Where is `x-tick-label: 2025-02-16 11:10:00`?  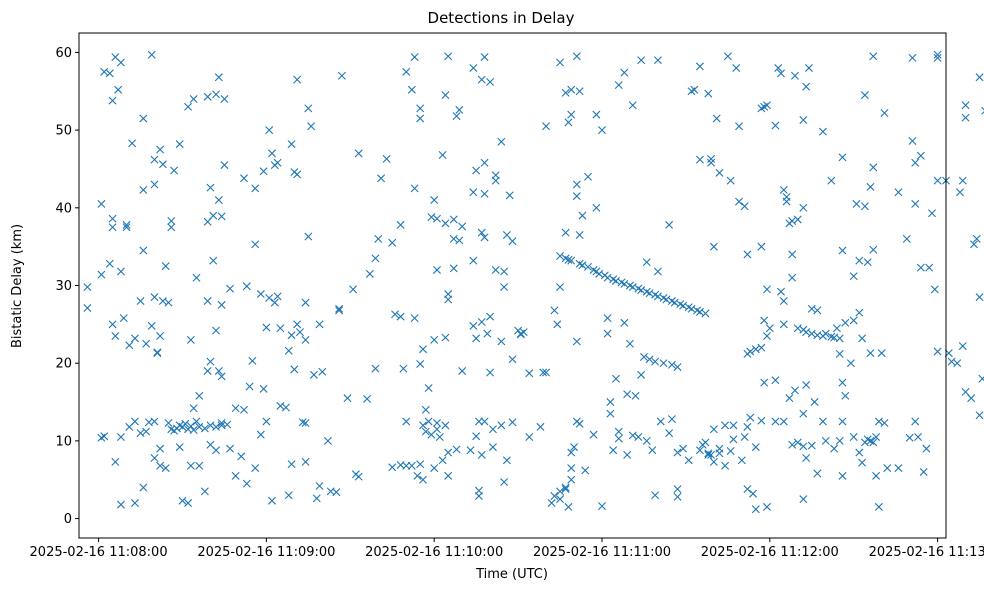 x-tick-label: 2025-02-16 11:10:00 is located at coordinates (434, 552).